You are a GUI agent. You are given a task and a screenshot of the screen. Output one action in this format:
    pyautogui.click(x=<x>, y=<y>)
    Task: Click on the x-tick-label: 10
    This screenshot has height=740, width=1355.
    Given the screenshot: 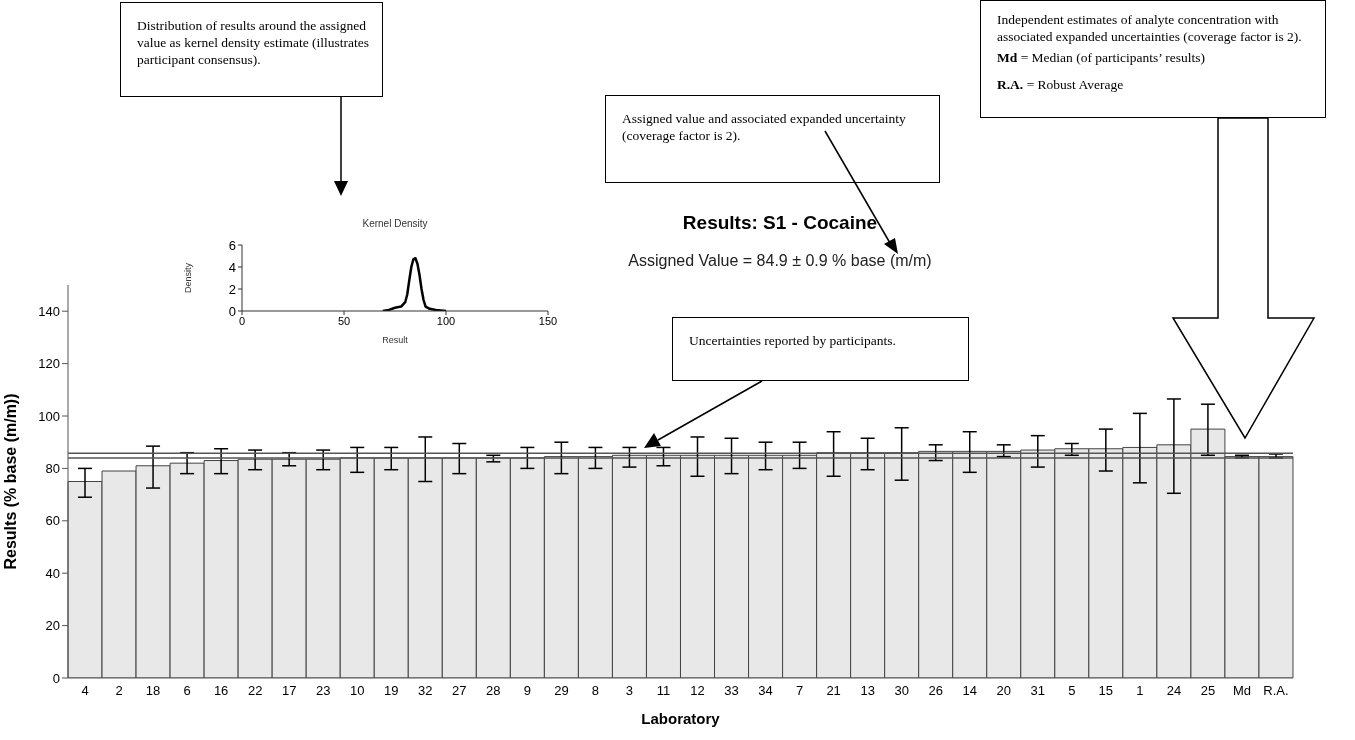 What is the action you would take?
    pyautogui.click(x=357, y=691)
    